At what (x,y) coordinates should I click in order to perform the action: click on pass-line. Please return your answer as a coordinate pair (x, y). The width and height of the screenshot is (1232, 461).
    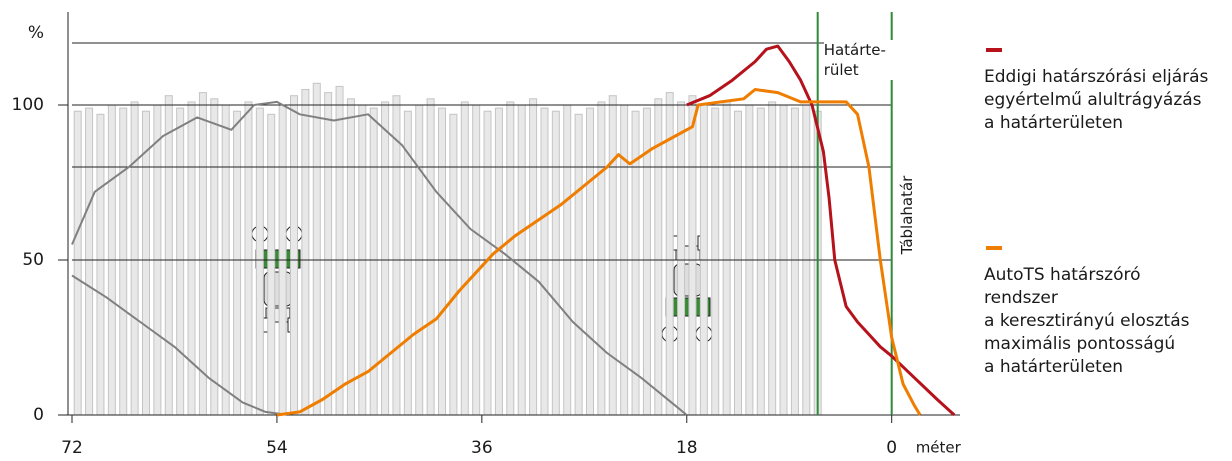
    Looking at the image, I should click on (180, 345).